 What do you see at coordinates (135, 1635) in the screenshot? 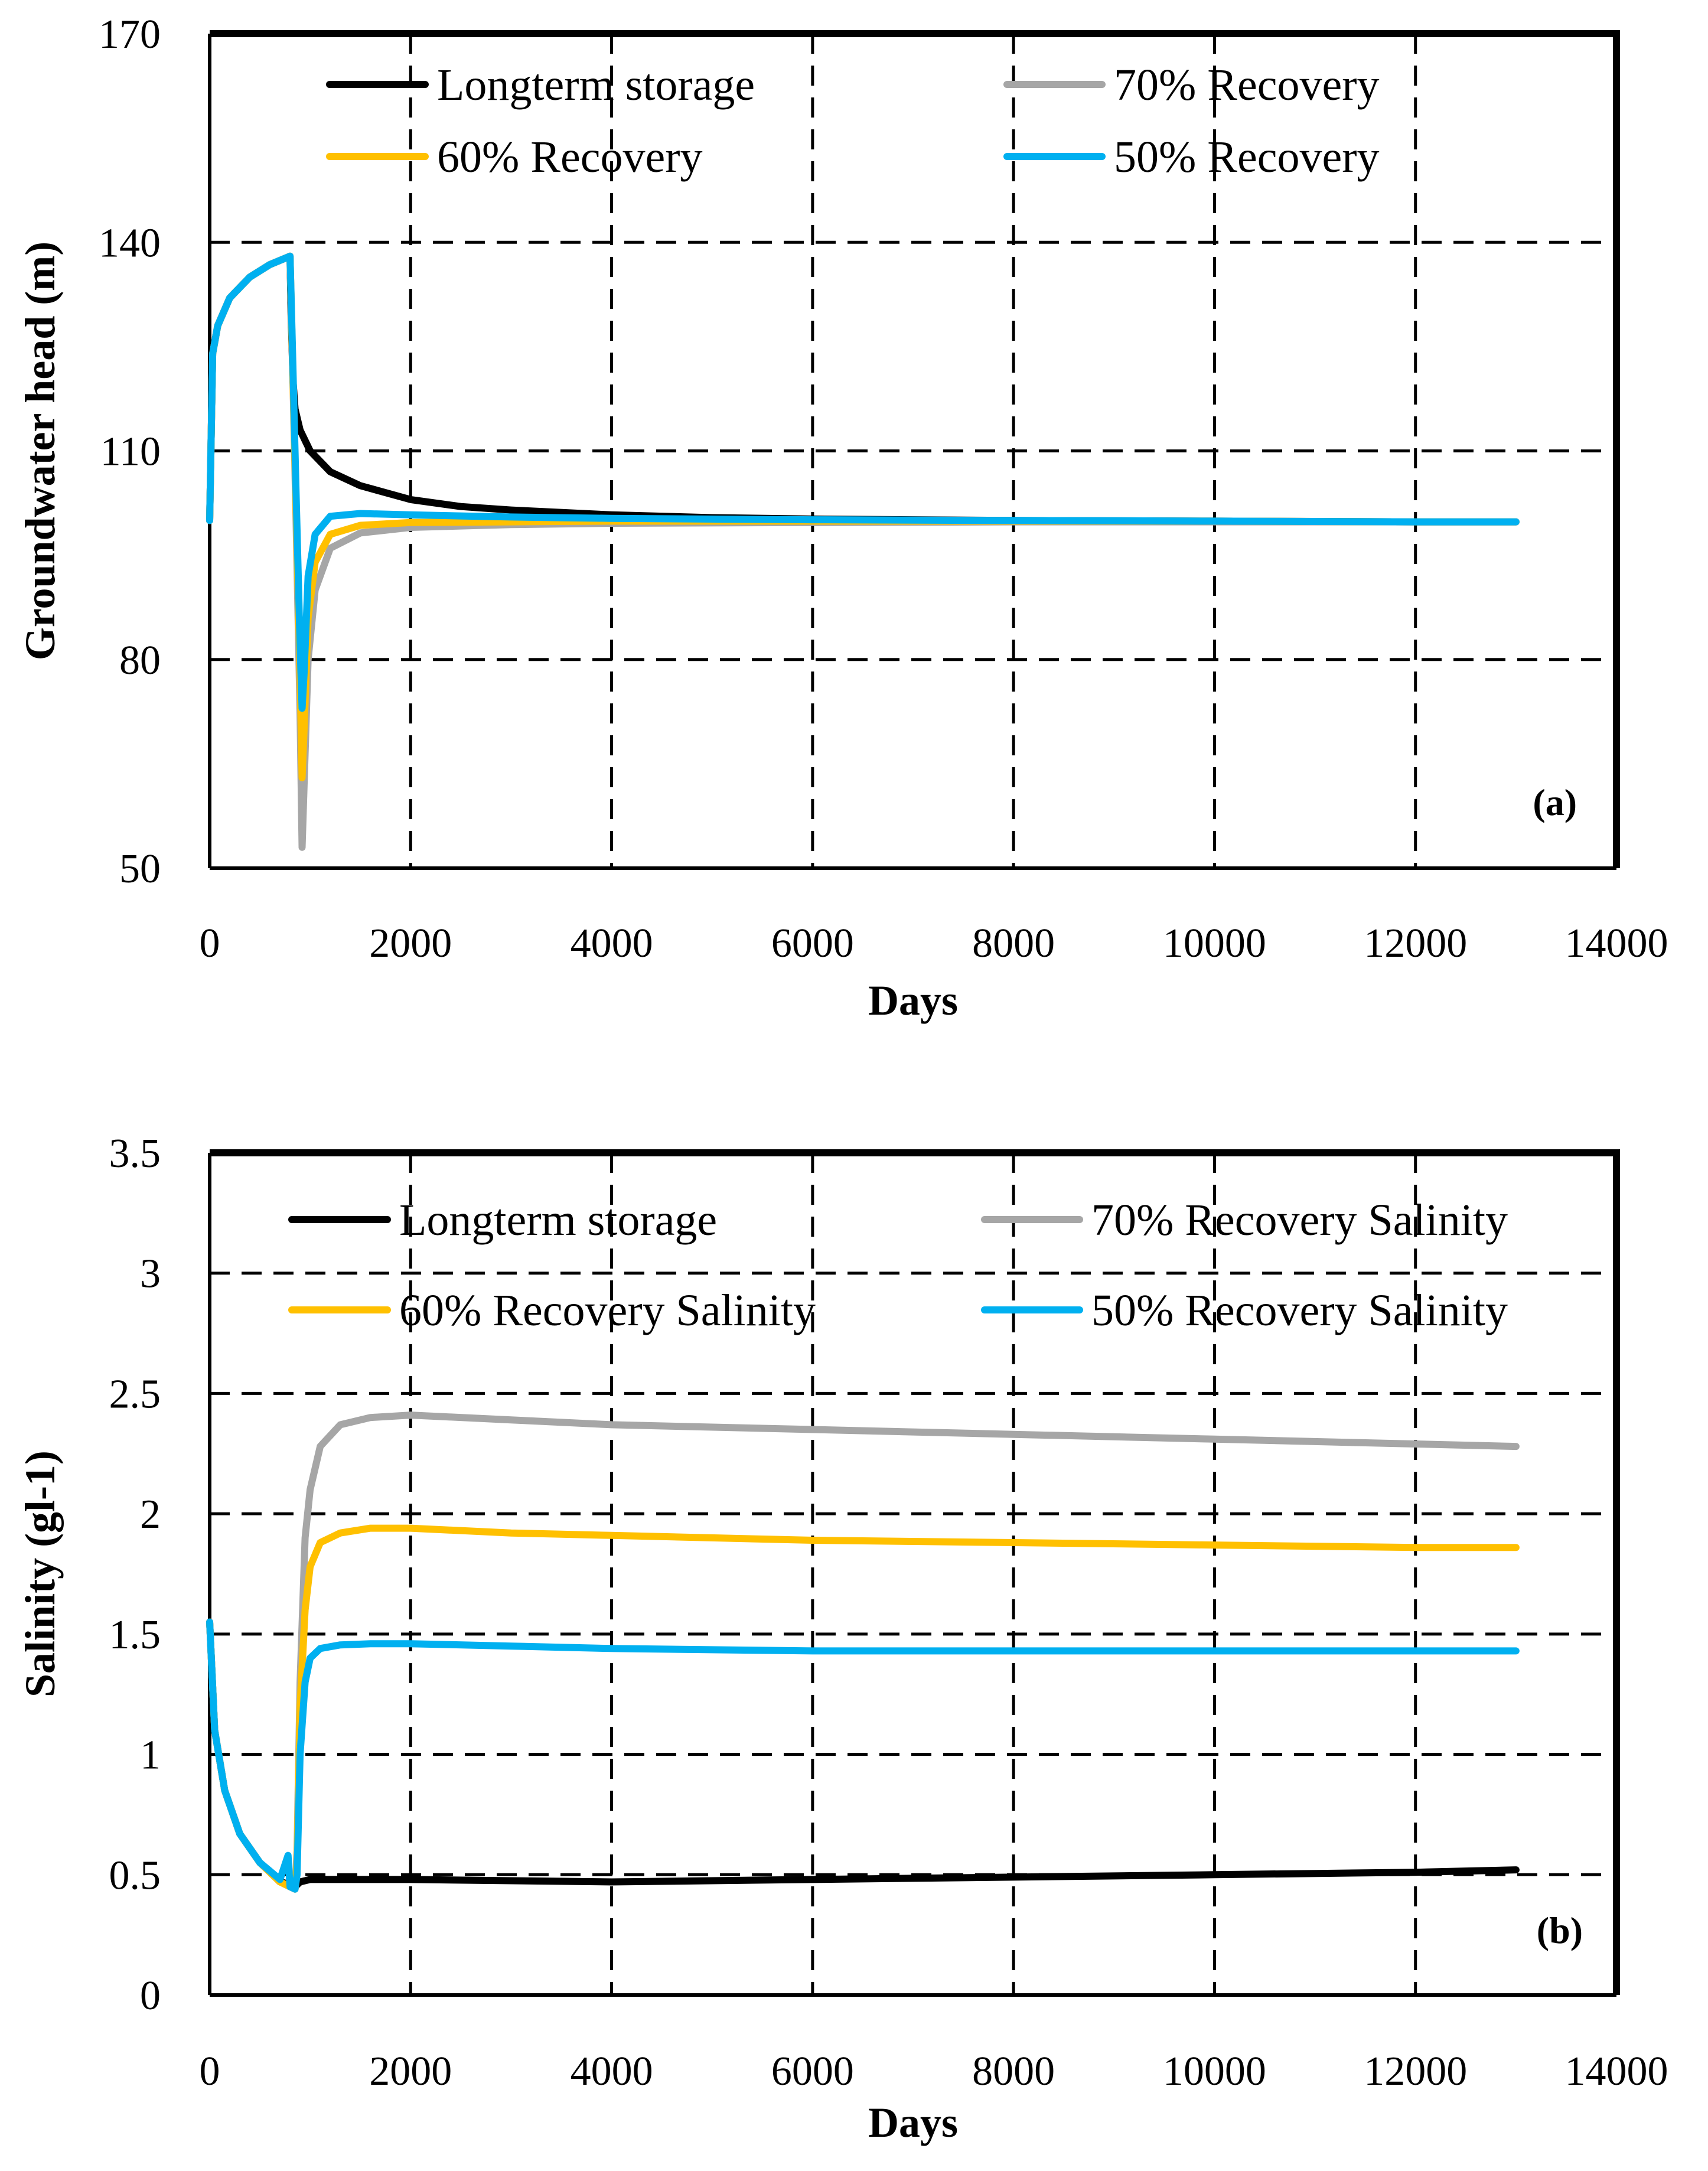
I see `y-tick-label: 1.5` at bounding box center [135, 1635].